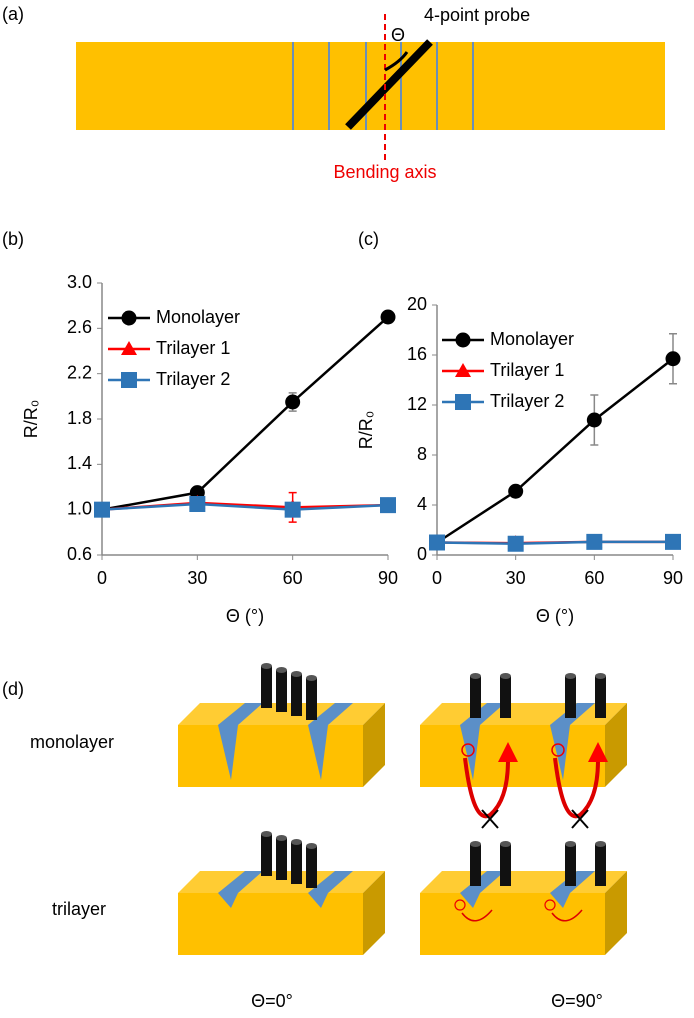  What do you see at coordinates (490, 819) in the screenshot?
I see `blocked` at bounding box center [490, 819].